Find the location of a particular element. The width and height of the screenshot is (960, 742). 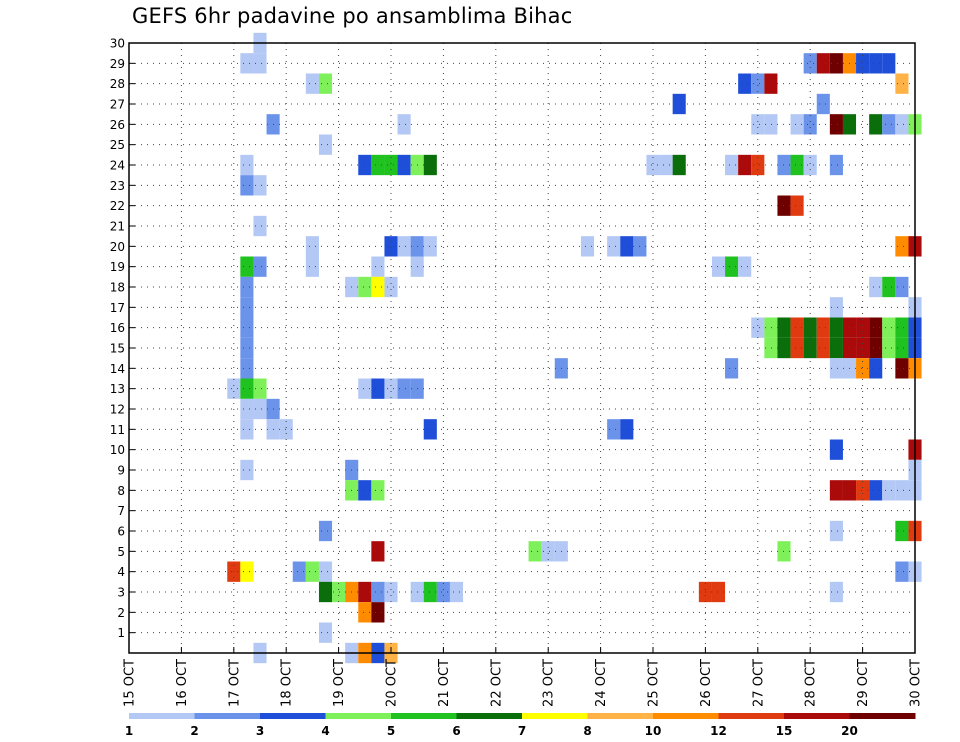

y-tick-label: 19 is located at coordinates (117, 267).